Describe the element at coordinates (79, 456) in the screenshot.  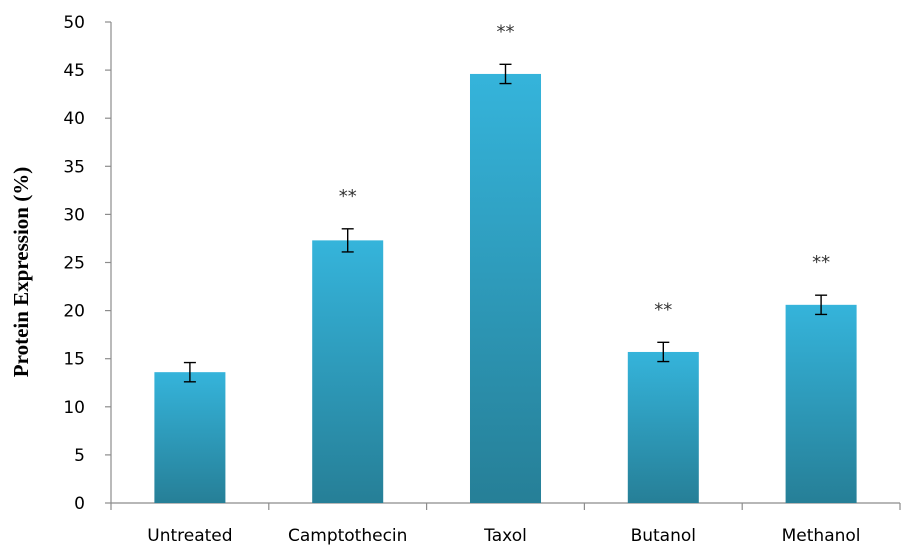
I see `y-tick-label: 5` at that location.